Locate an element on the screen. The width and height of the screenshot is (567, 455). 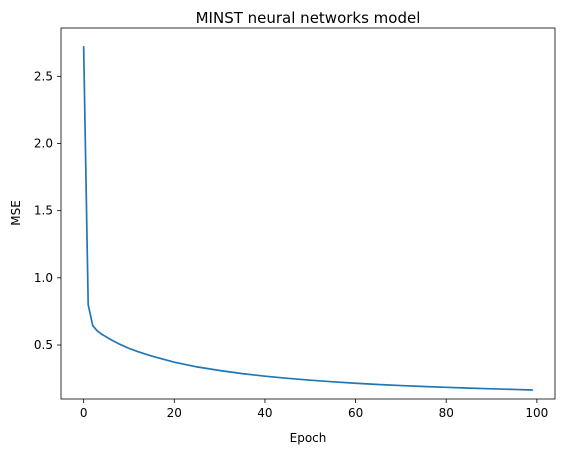
x-tick-label: 100 is located at coordinates (536, 413).